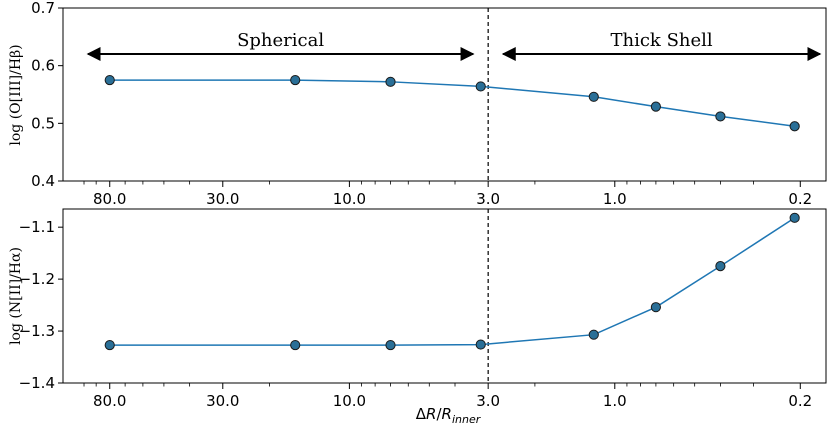 The width and height of the screenshot is (830, 428). What do you see at coordinates (280, 40) in the screenshot?
I see `spherical-label: Spherical` at bounding box center [280, 40].